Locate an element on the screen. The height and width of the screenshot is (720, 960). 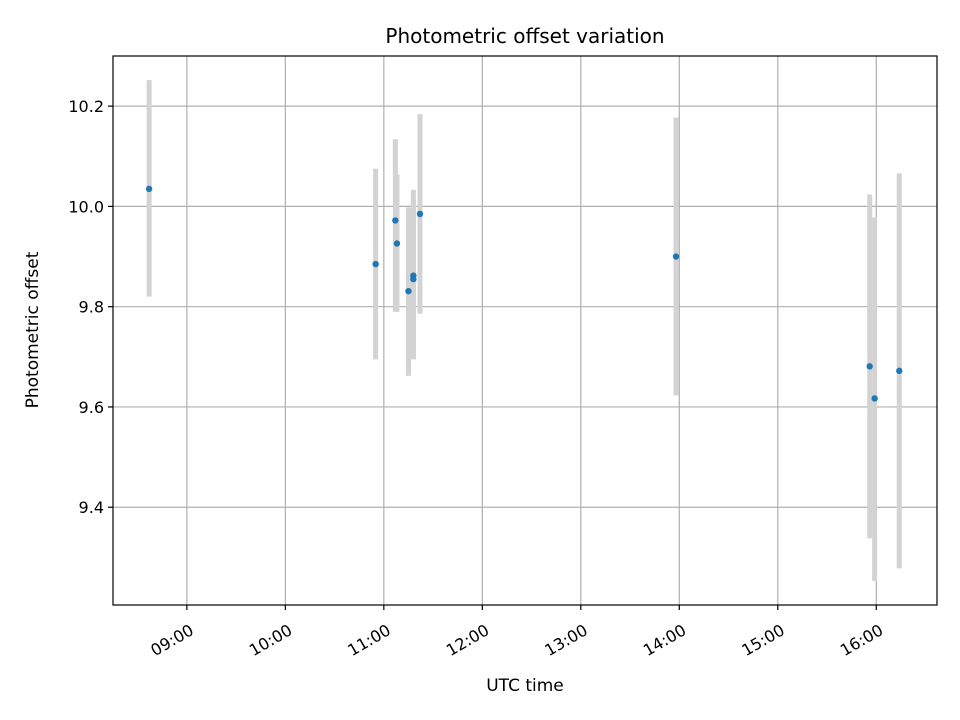
x-tick-label: 10:00 is located at coordinates (270, 640).